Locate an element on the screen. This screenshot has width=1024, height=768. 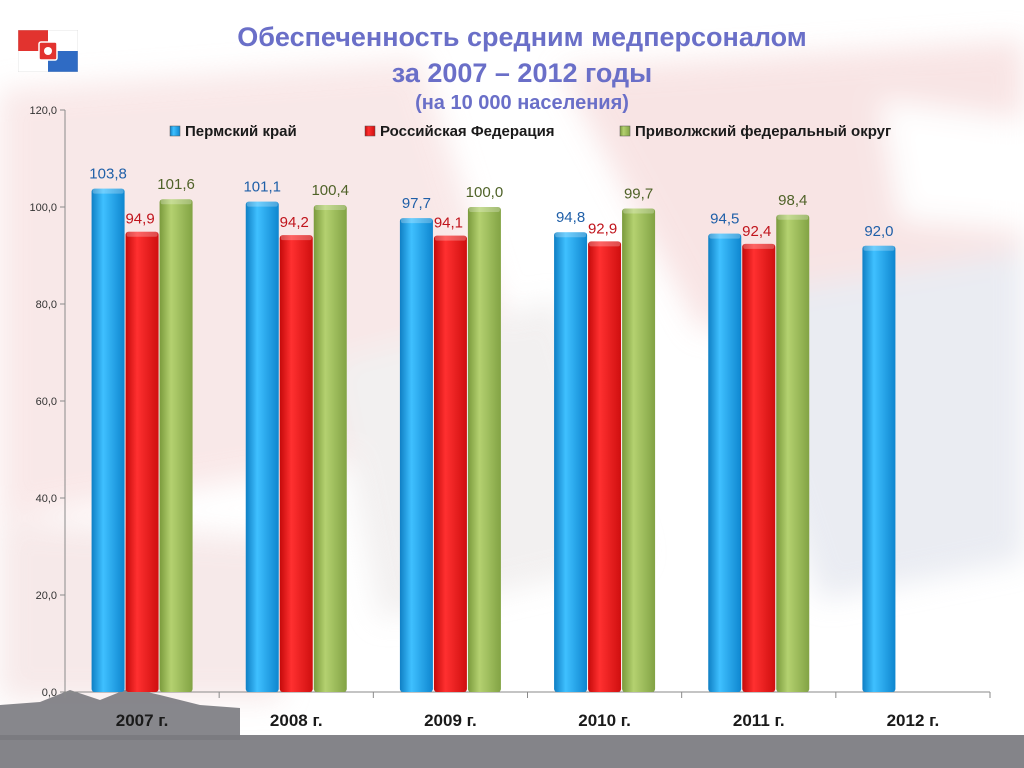
x-tick-label: 2010 г. is located at coordinates (604, 720).